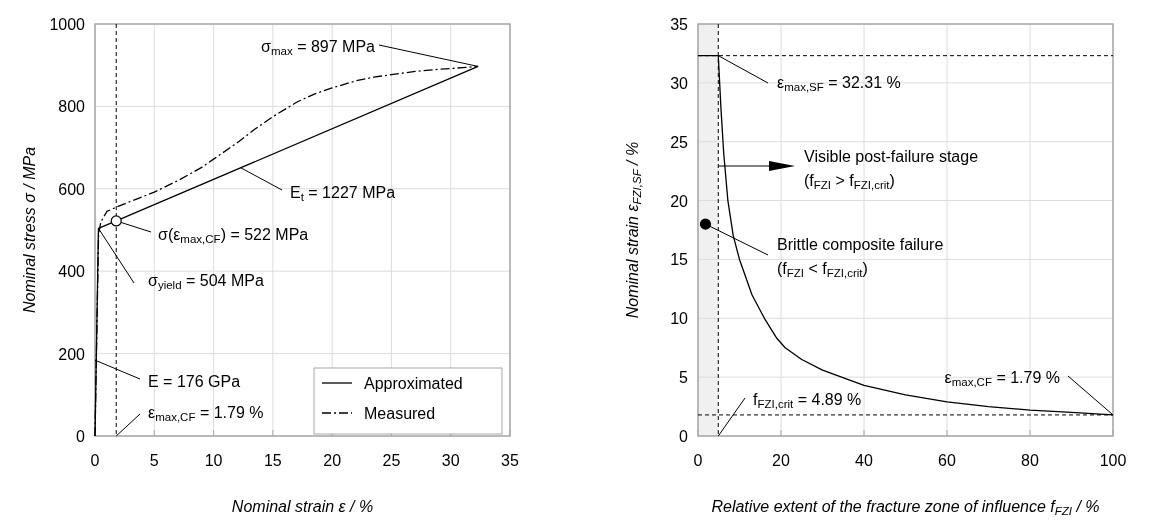  Describe the element at coordinates (343, 193) in the screenshot. I see `annotation: E$_{t}$ = 1227 MPa` at that location.